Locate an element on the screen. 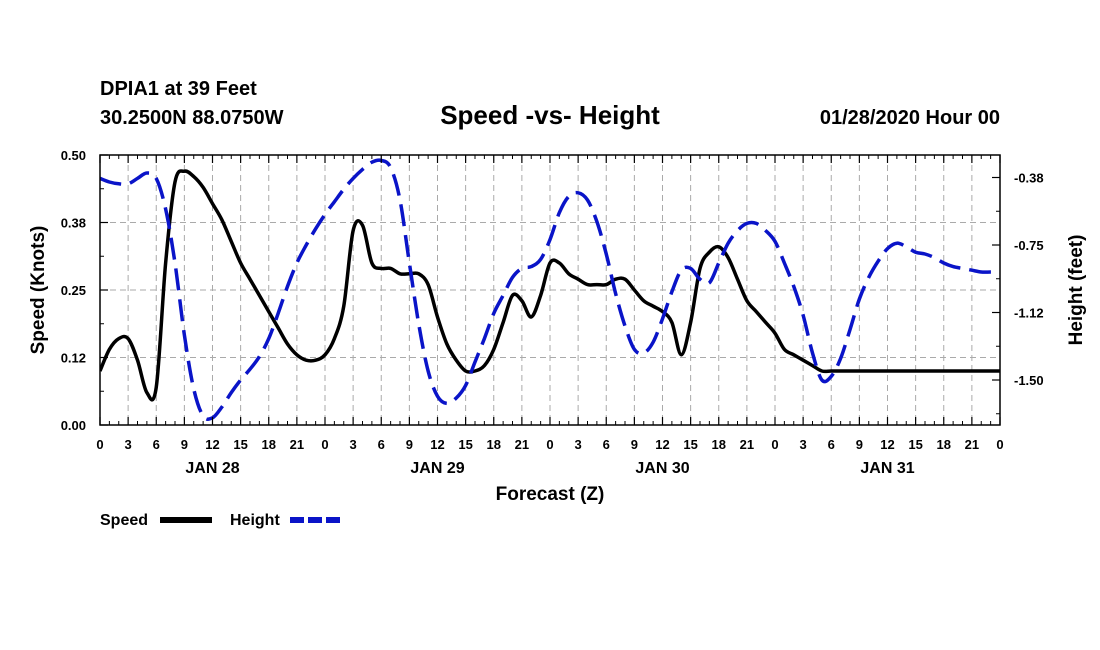 The width and height of the screenshot is (1100, 650). y-left-tick-label: 0.12 is located at coordinates (73, 358).